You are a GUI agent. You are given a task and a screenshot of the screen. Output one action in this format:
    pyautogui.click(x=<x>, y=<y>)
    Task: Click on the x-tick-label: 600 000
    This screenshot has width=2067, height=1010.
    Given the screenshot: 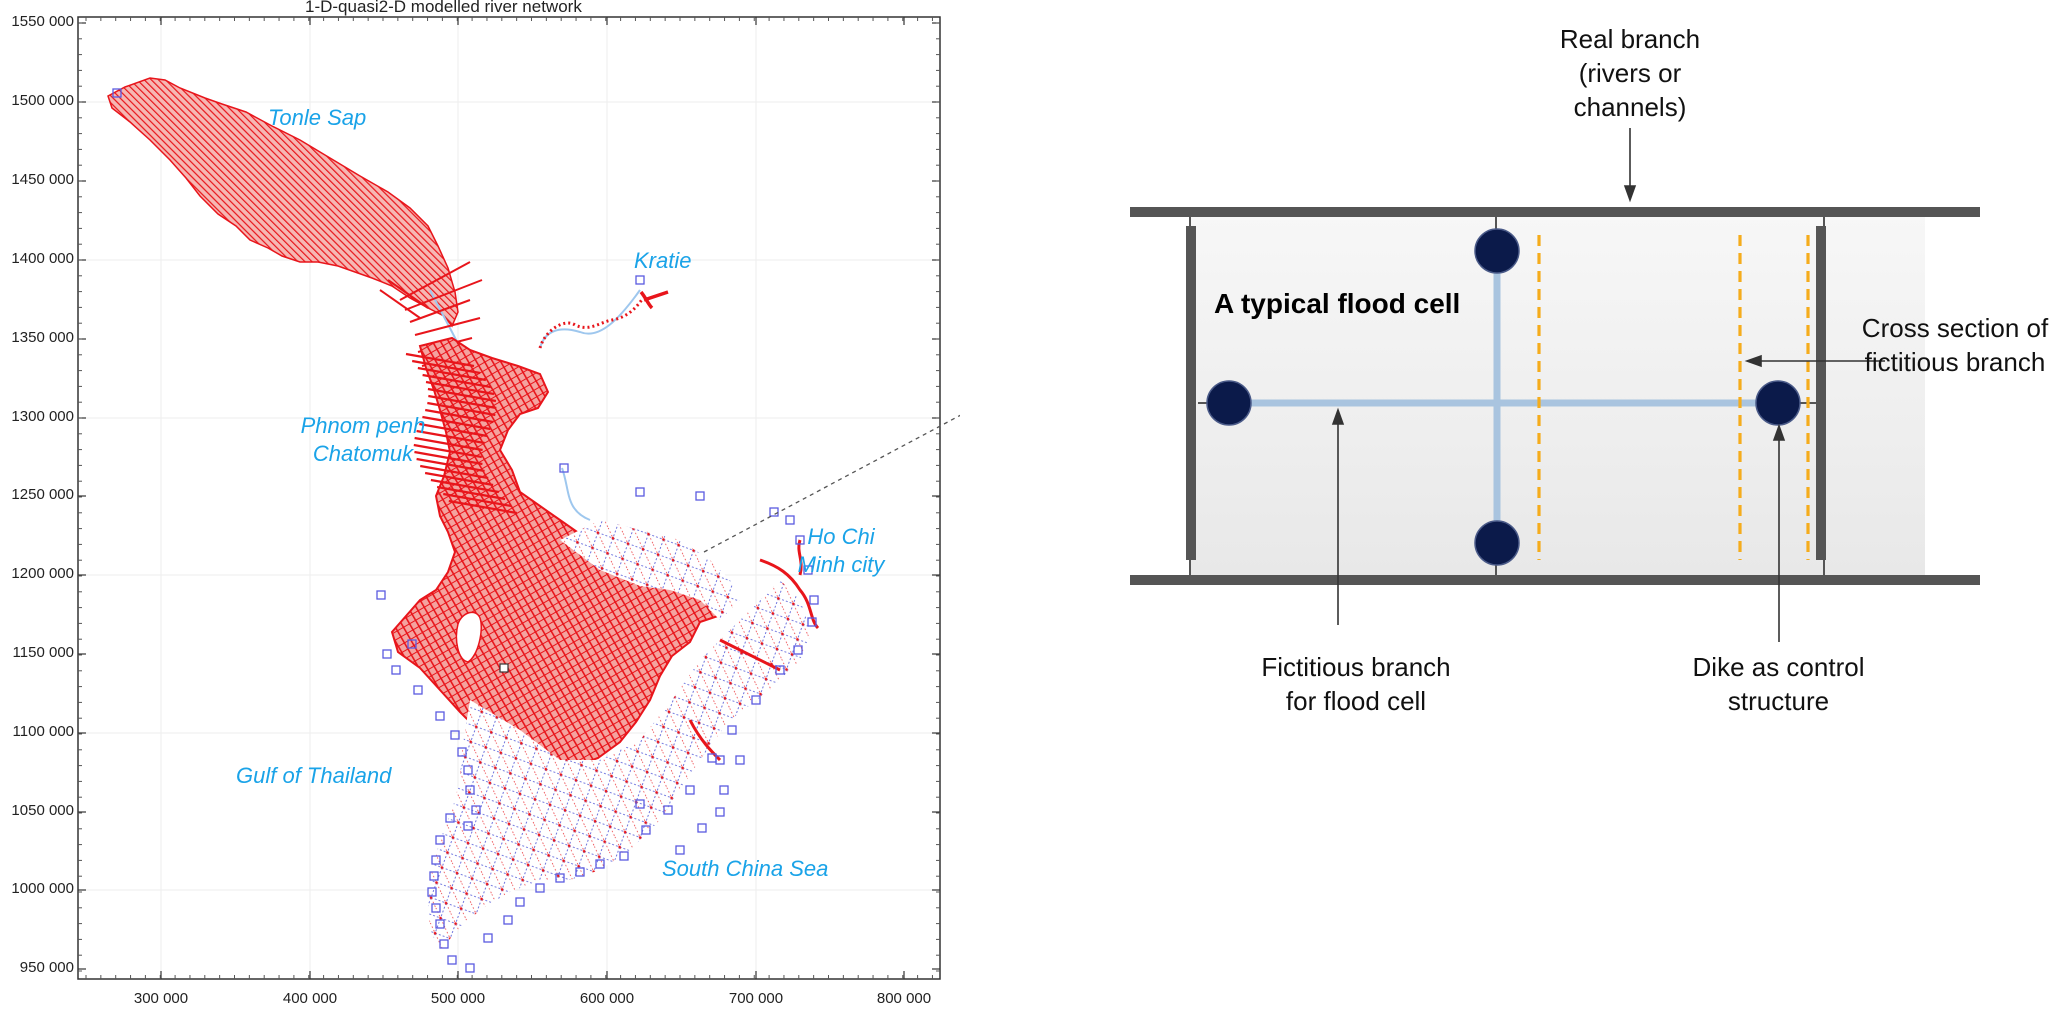 What is the action you would take?
    pyautogui.click(x=607, y=998)
    